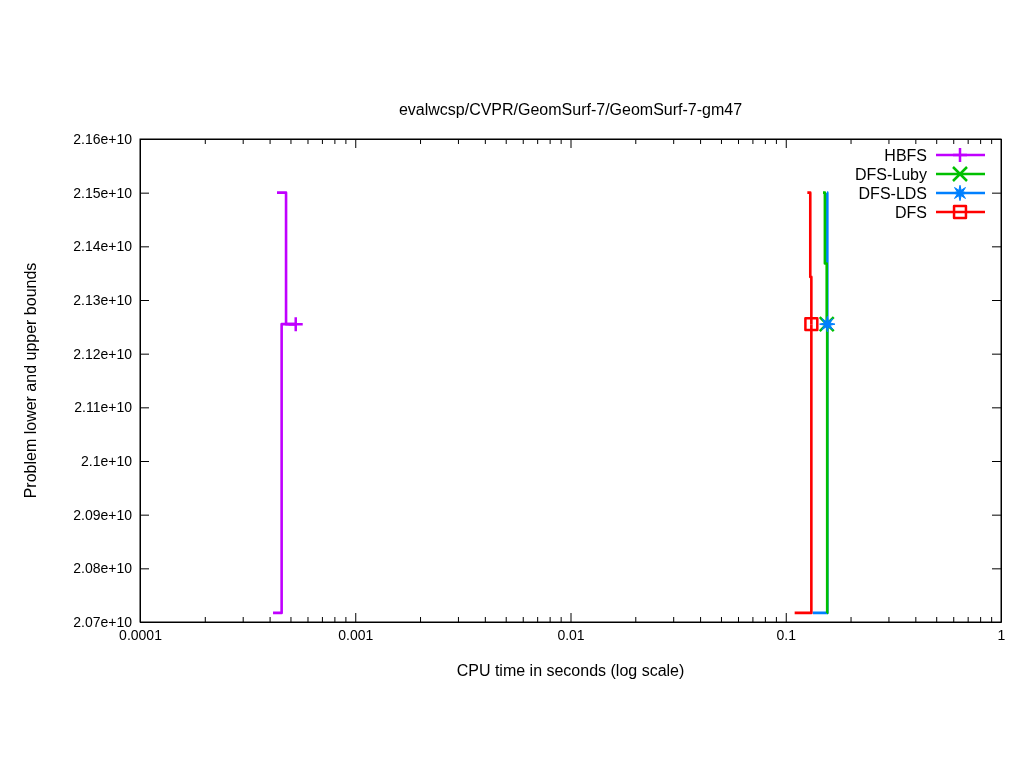 Image resolution: width=1024 pixels, height=768 pixels. What do you see at coordinates (570, 109) in the screenshot?
I see `chart-title: evalwcsp/CVPR/GeomSurf-7/GeomSurf-7-gm47` at bounding box center [570, 109].